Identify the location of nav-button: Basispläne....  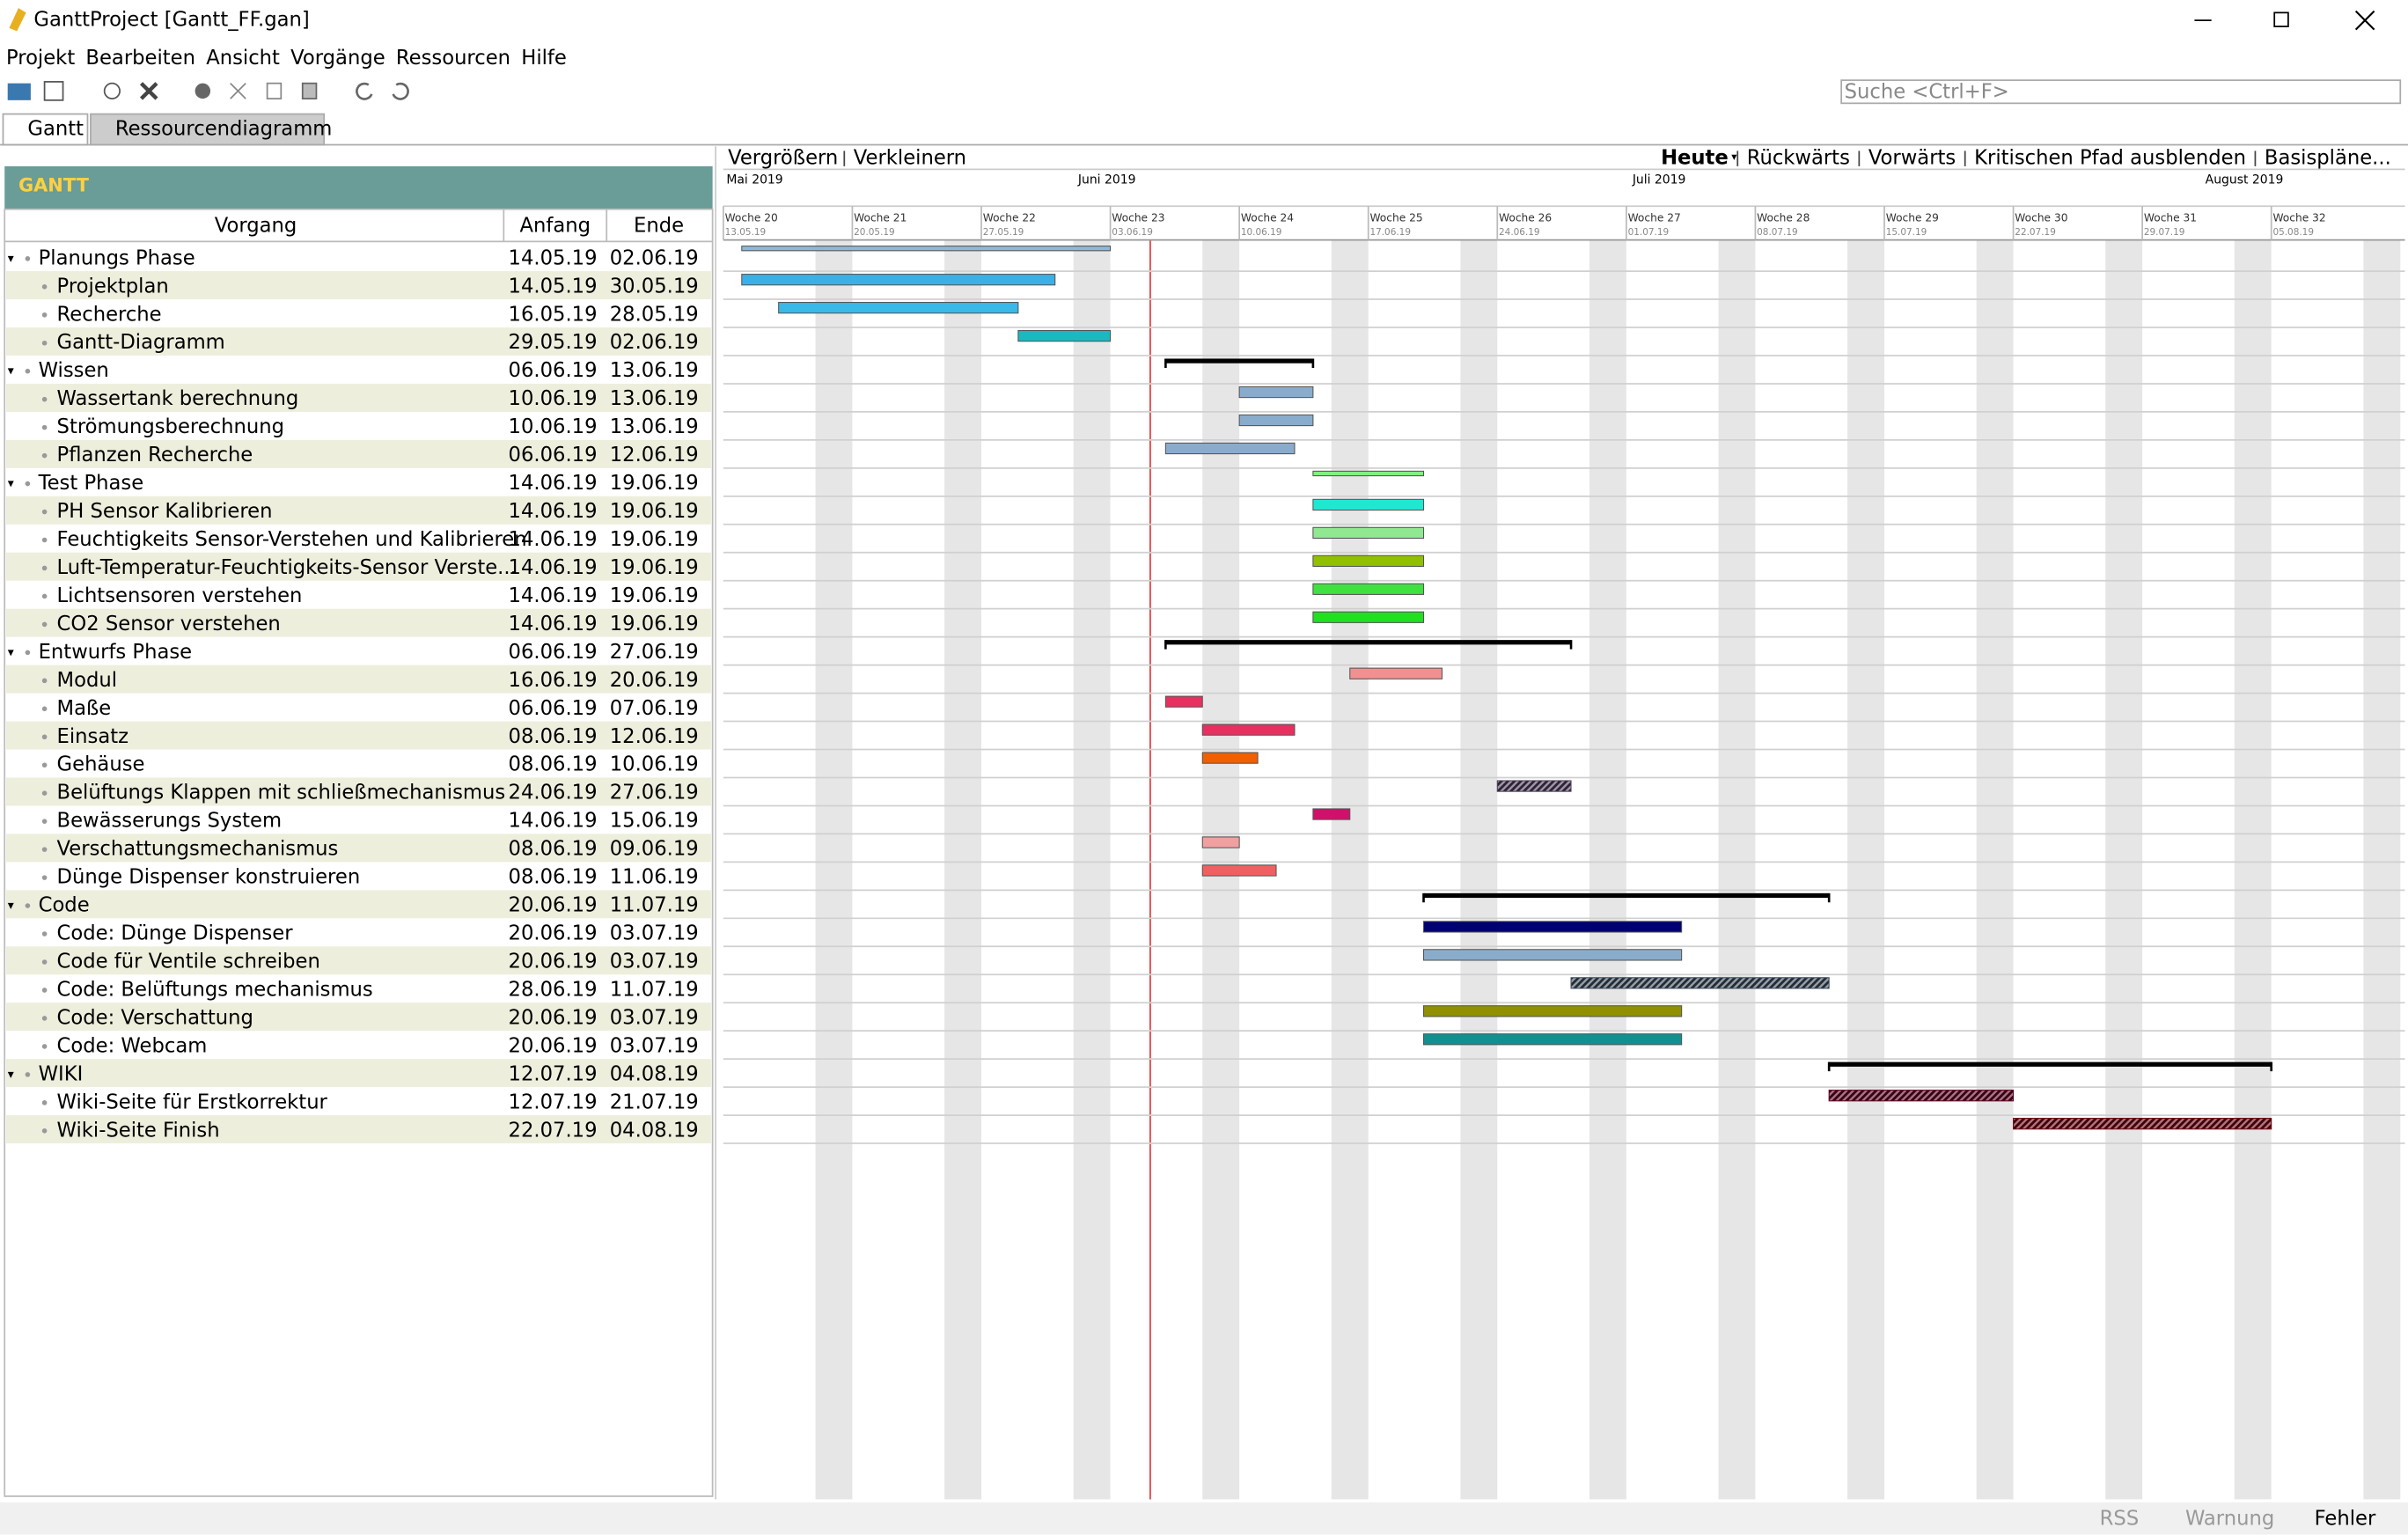
(2328, 158).